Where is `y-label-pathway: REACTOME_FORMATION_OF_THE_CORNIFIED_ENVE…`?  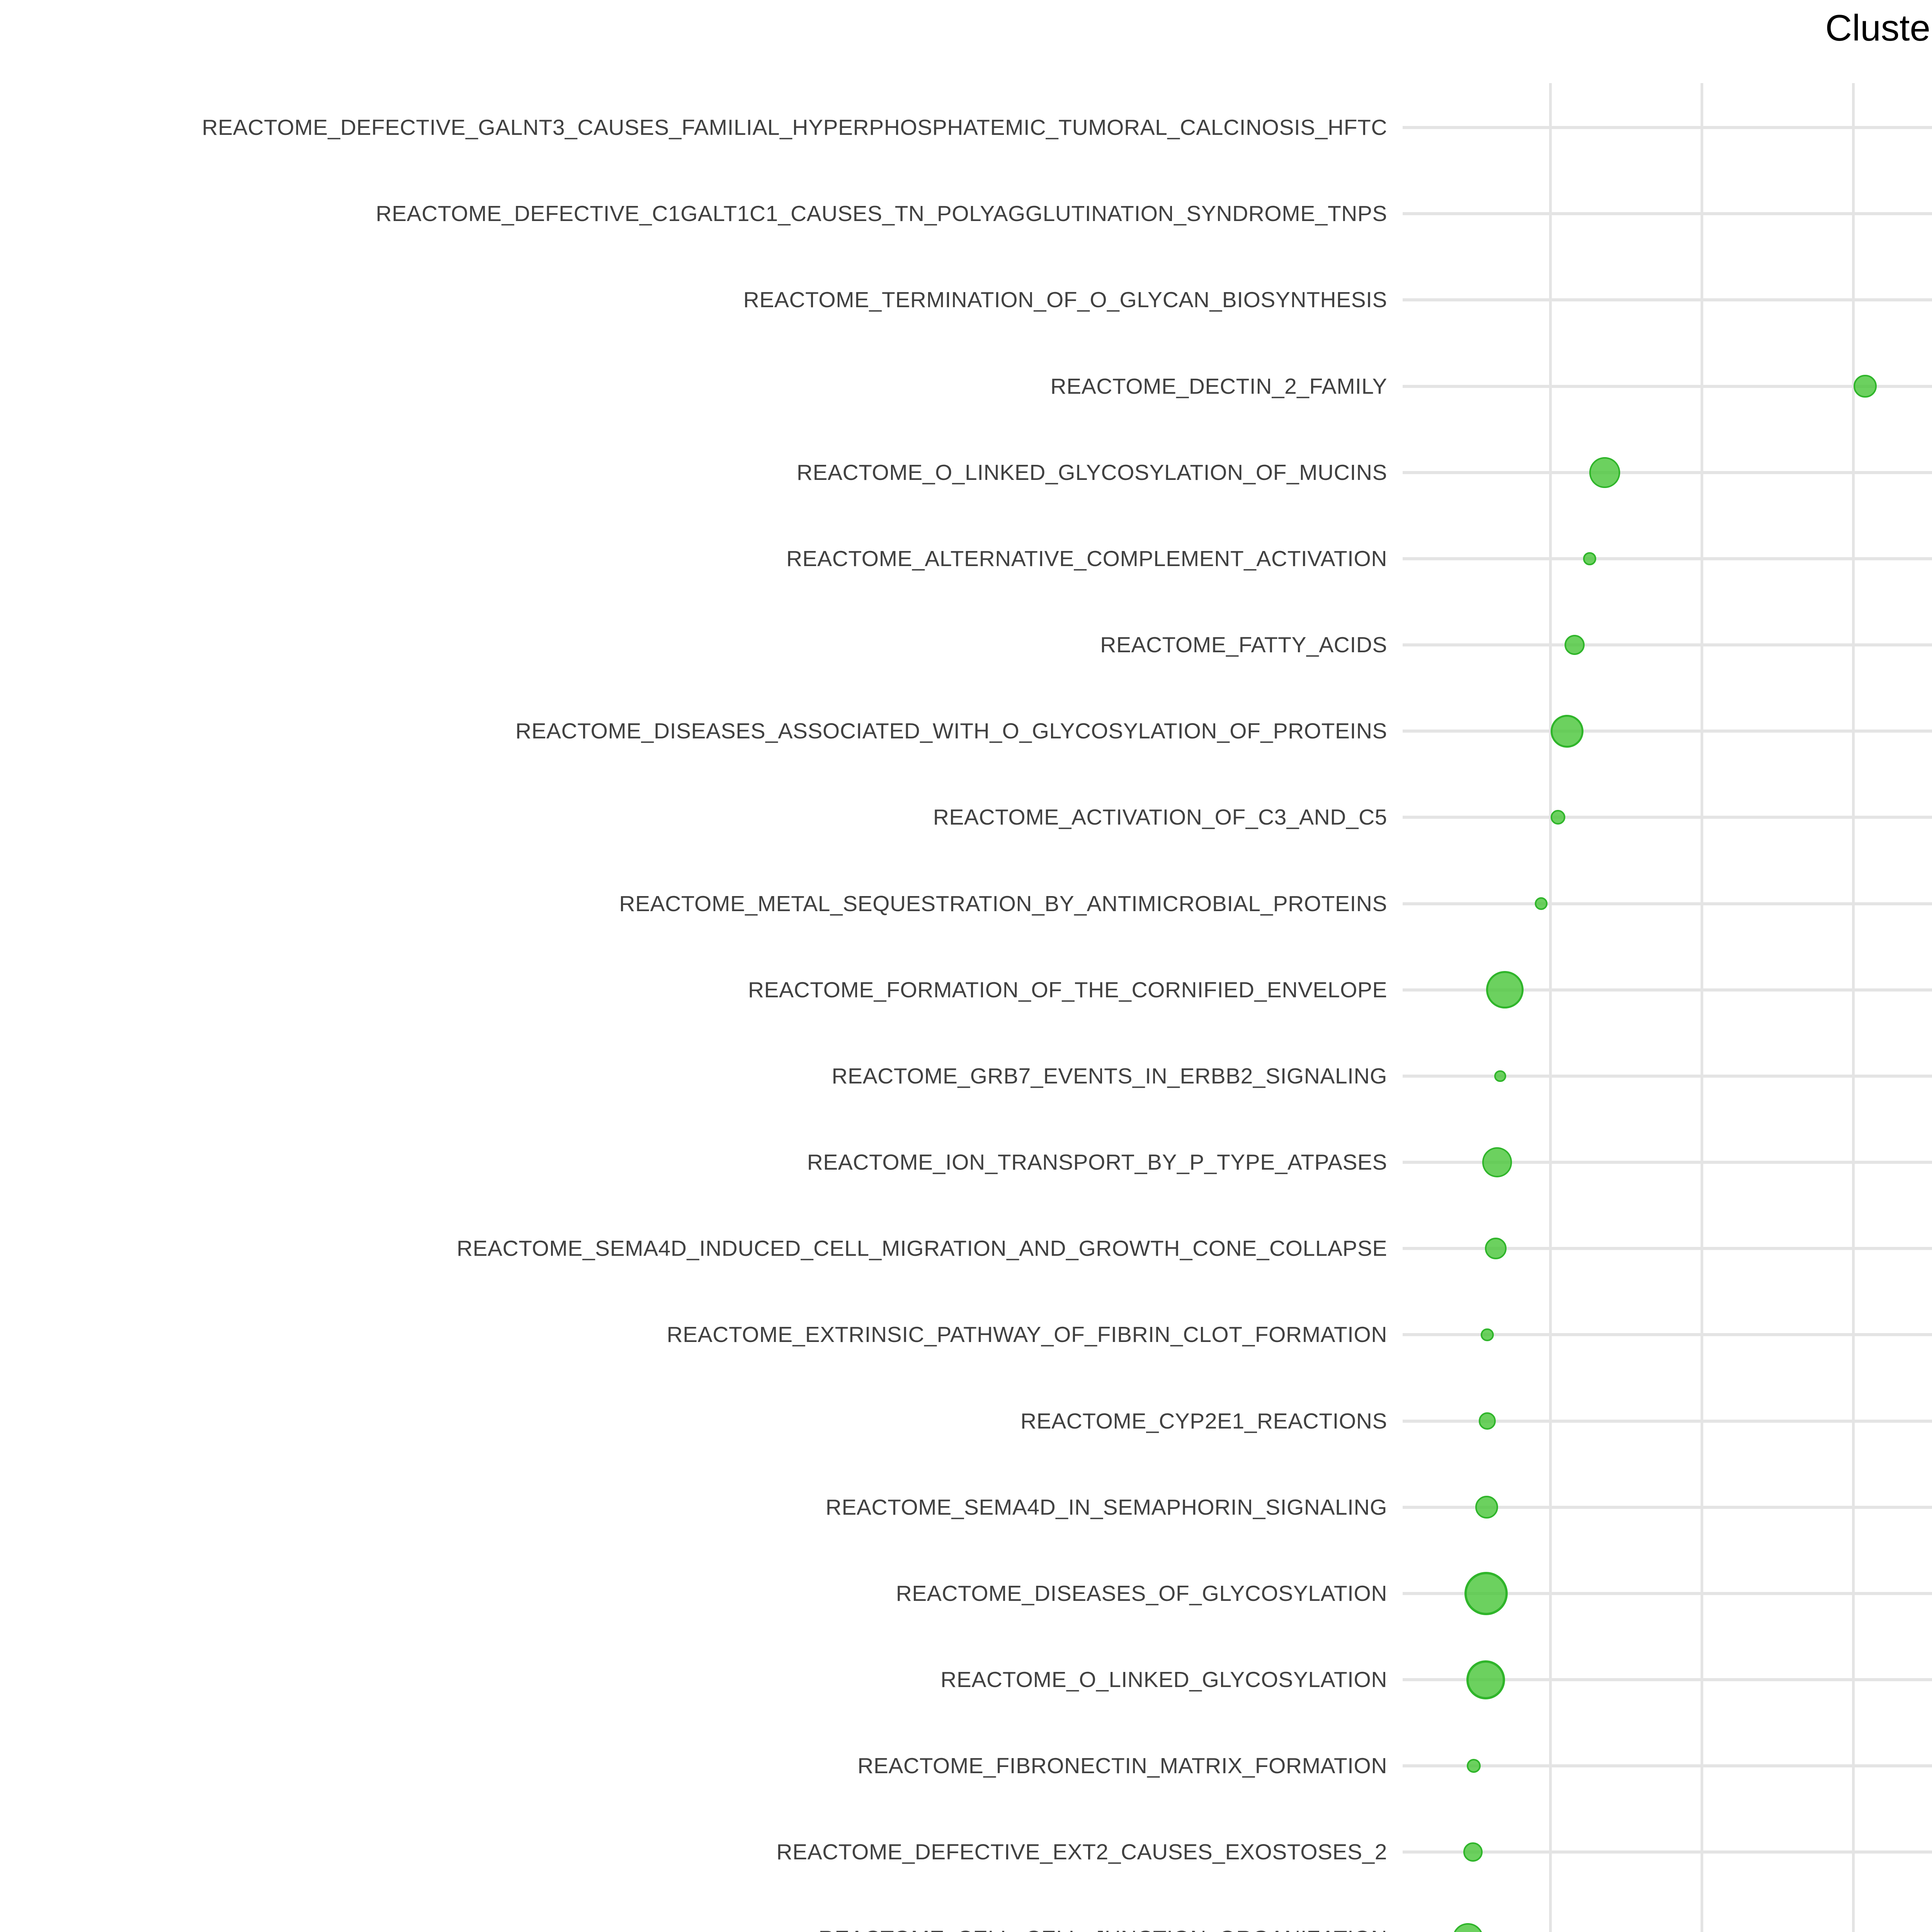
y-label-pathway: REACTOME_FORMATION_OF_THE_CORNIFIED_ENVE… is located at coordinates (1067, 990).